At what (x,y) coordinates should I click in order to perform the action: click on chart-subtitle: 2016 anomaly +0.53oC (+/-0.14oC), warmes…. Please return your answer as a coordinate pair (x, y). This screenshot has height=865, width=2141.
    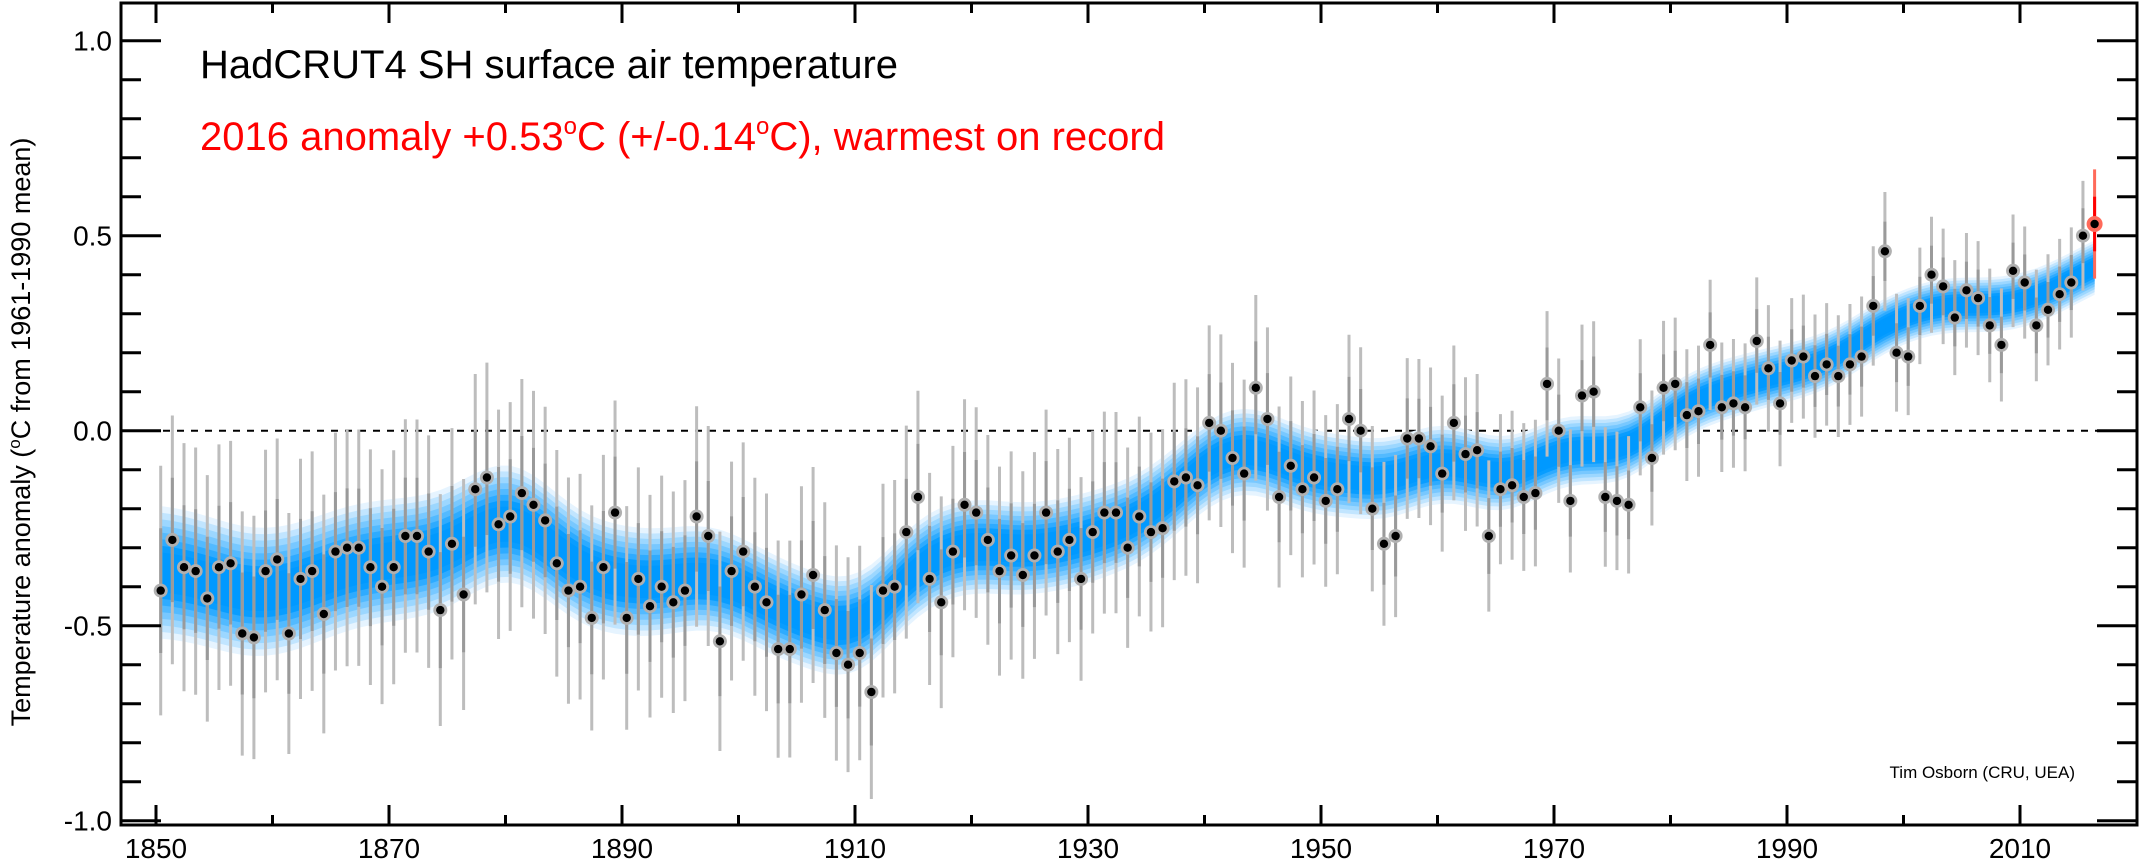
    Looking at the image, I should click on (682, 136).